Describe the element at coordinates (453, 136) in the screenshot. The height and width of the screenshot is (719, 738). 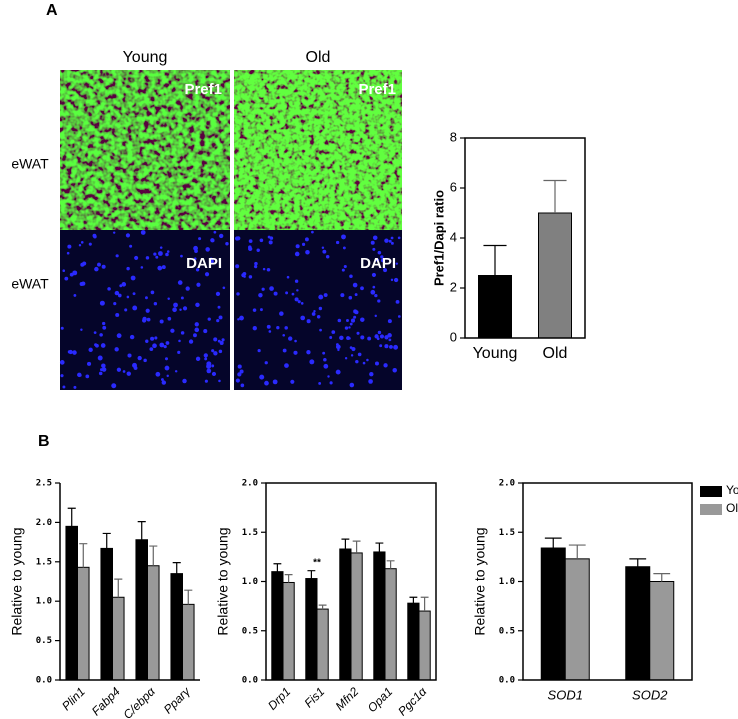
I see `y-tick-label: 8` at that location.